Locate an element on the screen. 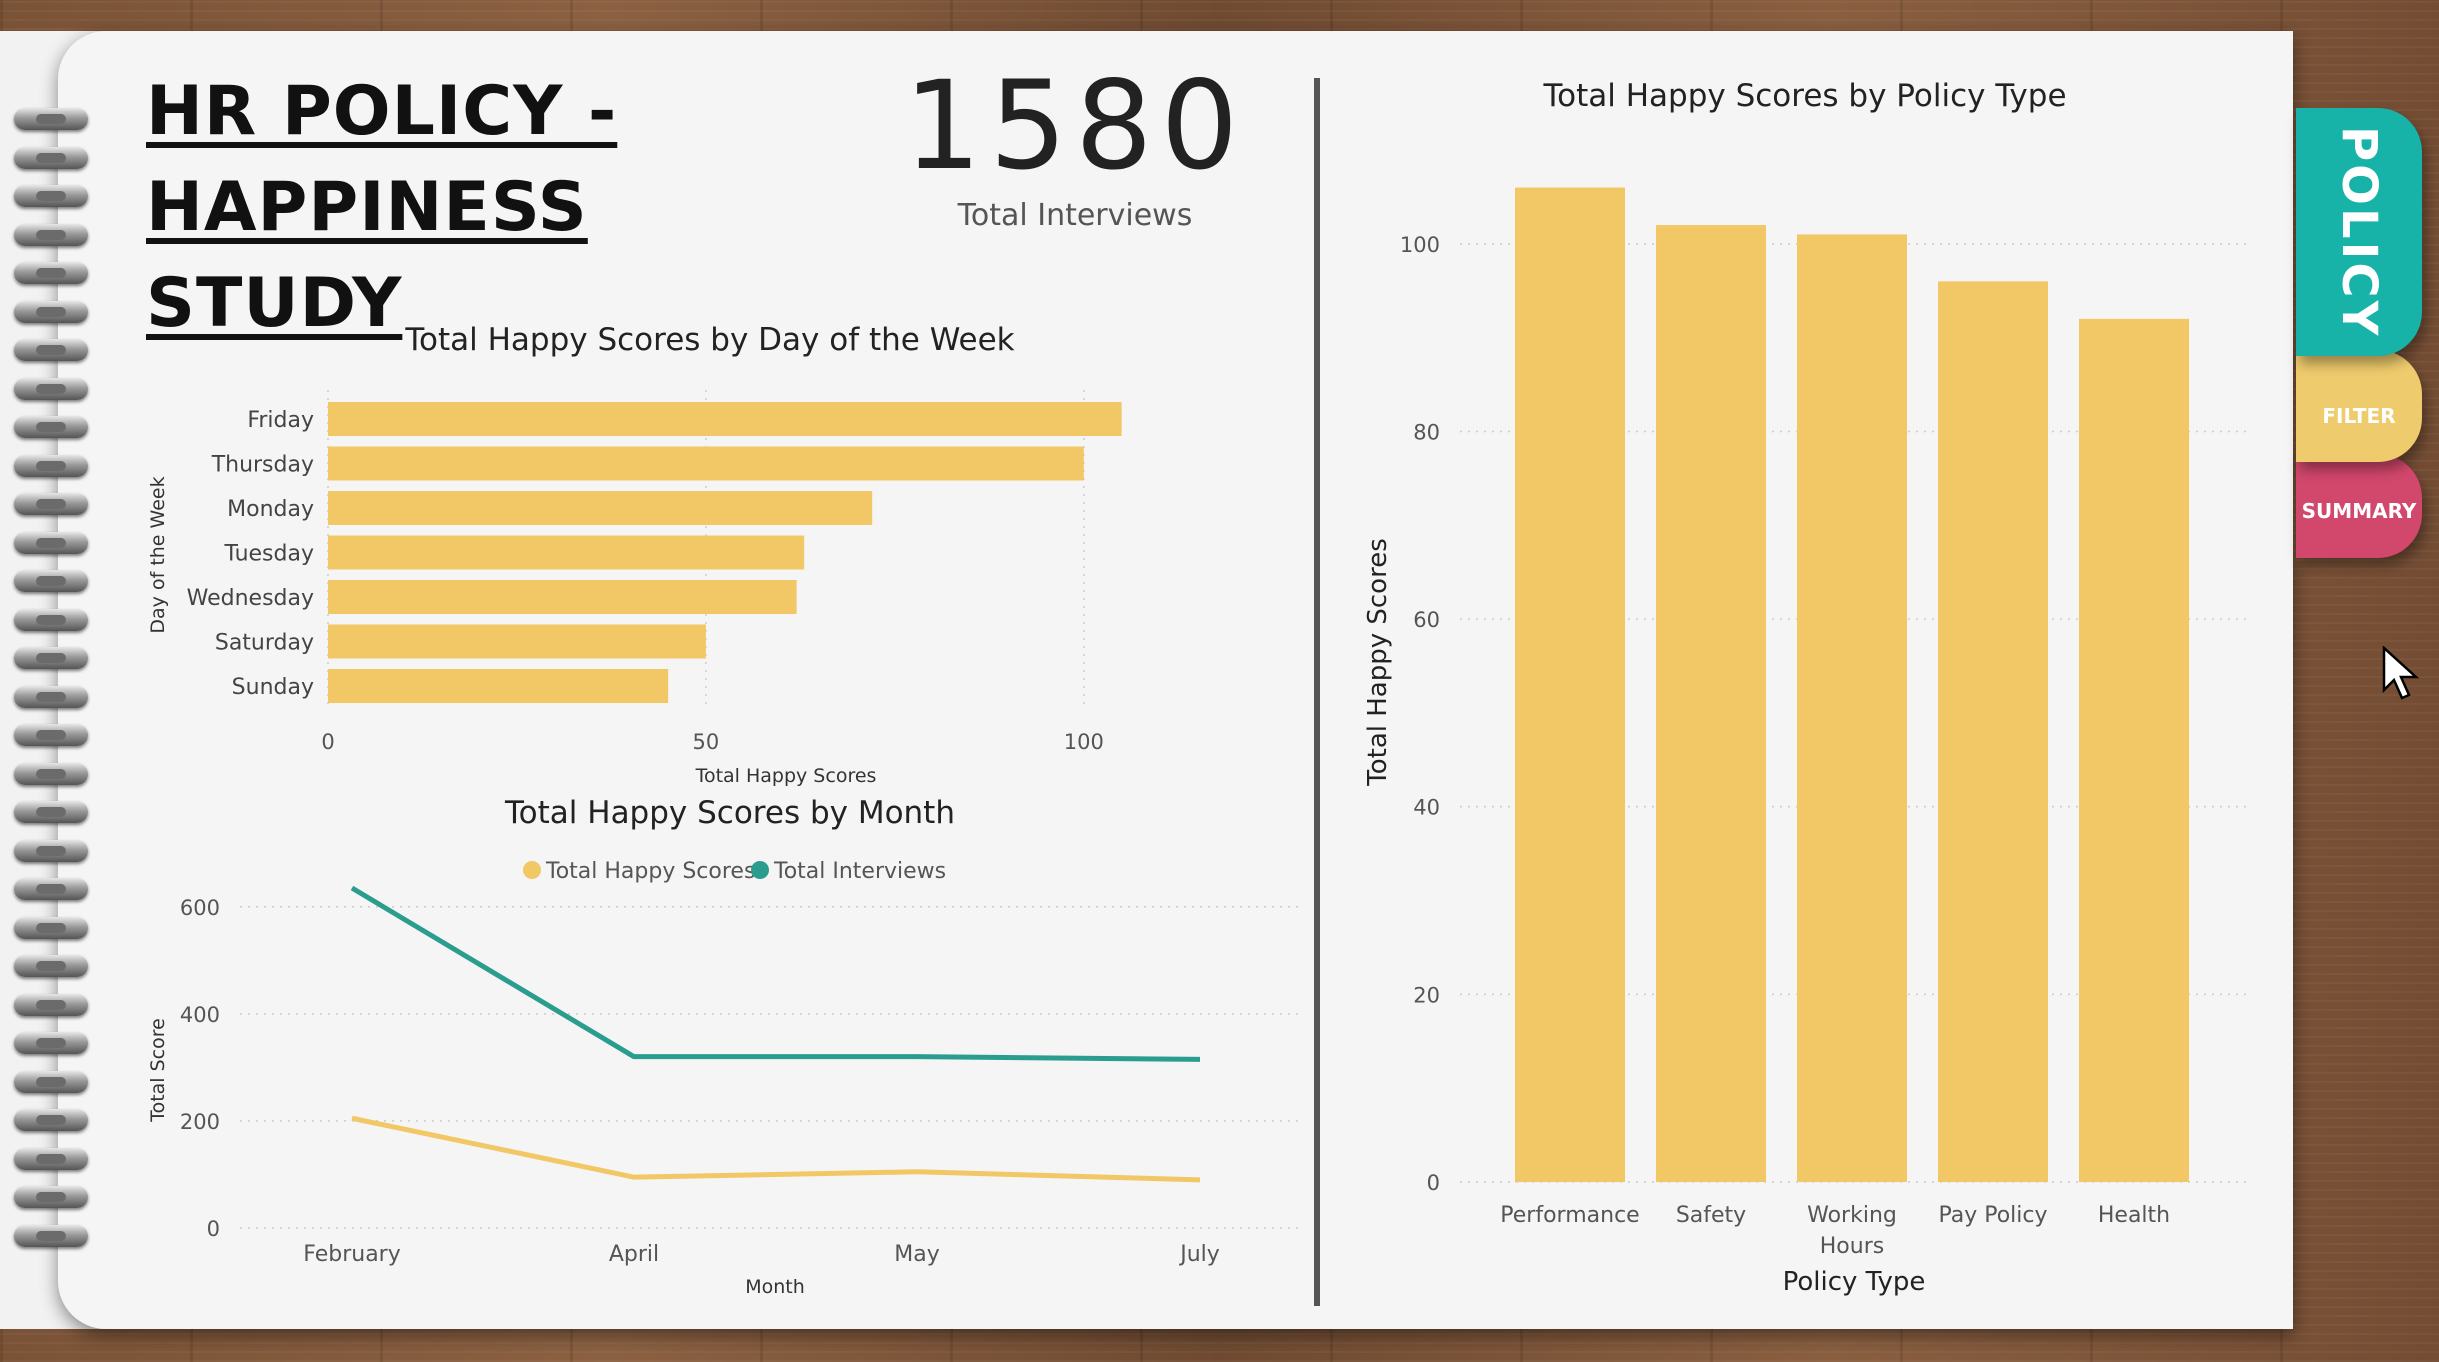 The width and height of the screenshot is (2439, 1362). tab-policy-label: POLICY is located at coordinates (2359, 232).